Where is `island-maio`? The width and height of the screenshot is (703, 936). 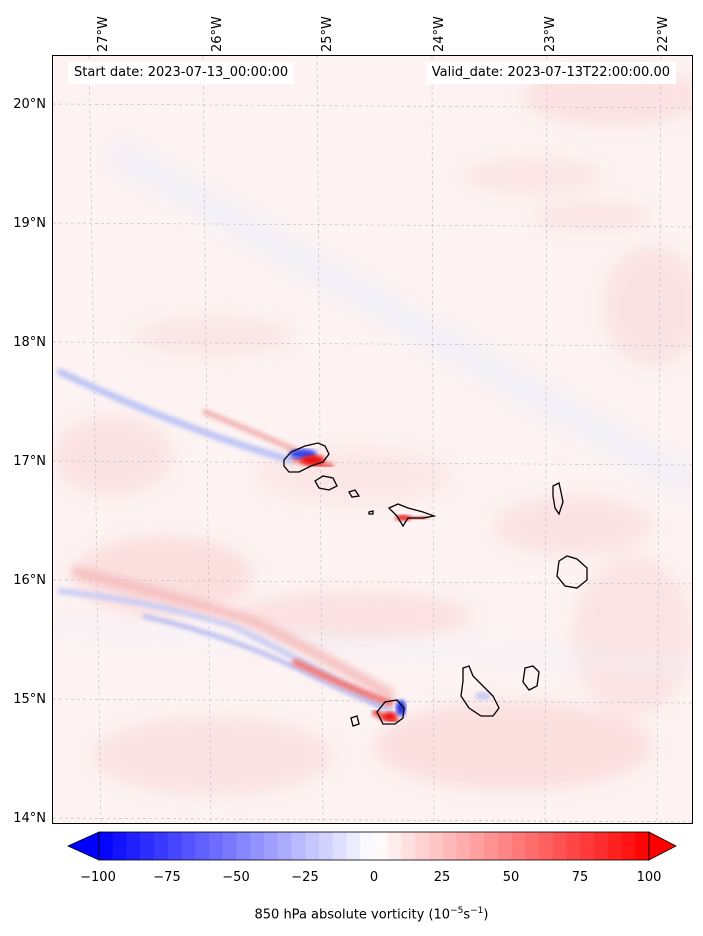 island-maio is located at coordinates (531, 678).